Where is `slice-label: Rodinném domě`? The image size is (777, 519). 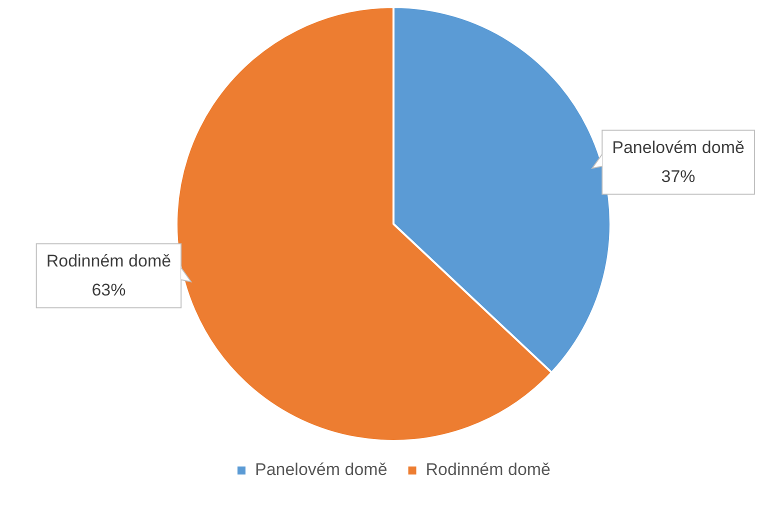 slice-label: Rodinném domě is located at coordinates (109, 260).